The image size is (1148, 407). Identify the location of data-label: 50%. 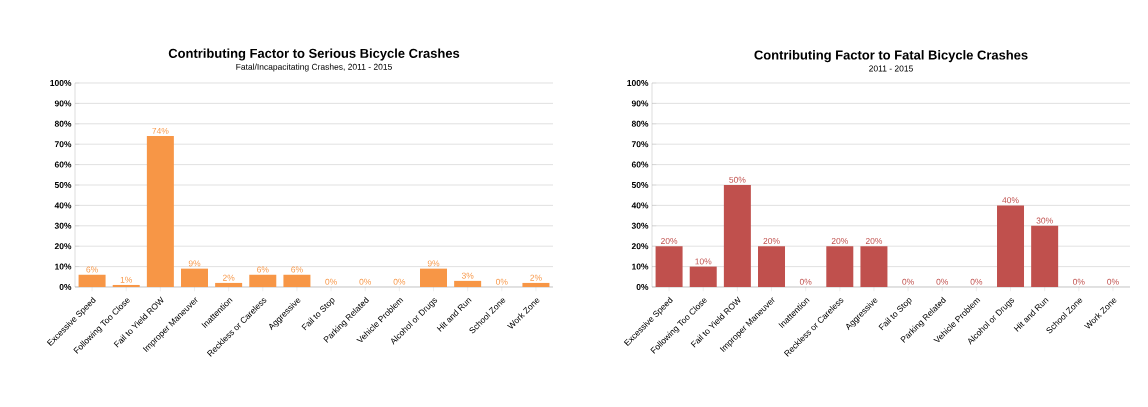
(737, 179).